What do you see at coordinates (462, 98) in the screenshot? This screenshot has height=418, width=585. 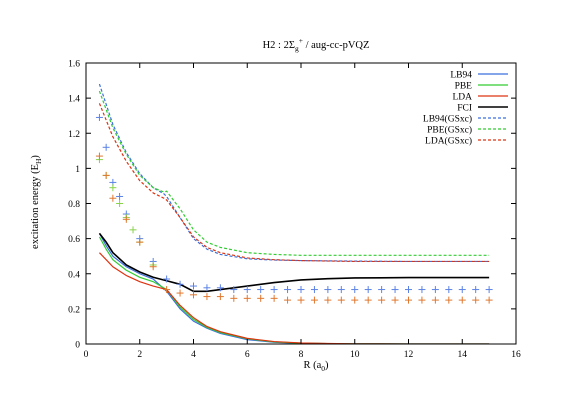 I see `legend-label-lda: LDA` at bounding box center [462, 98].